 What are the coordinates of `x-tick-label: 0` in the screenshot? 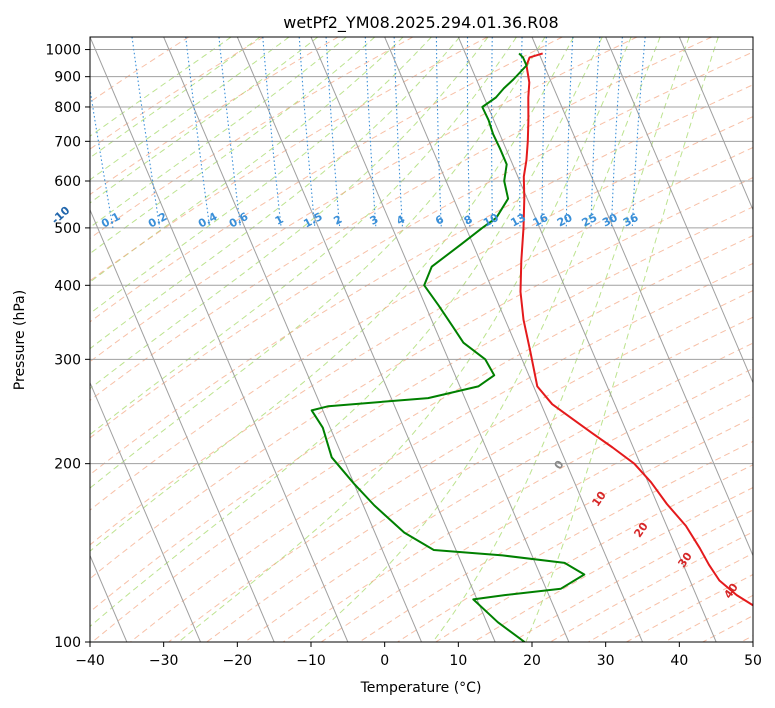 It's located at (384, 661).